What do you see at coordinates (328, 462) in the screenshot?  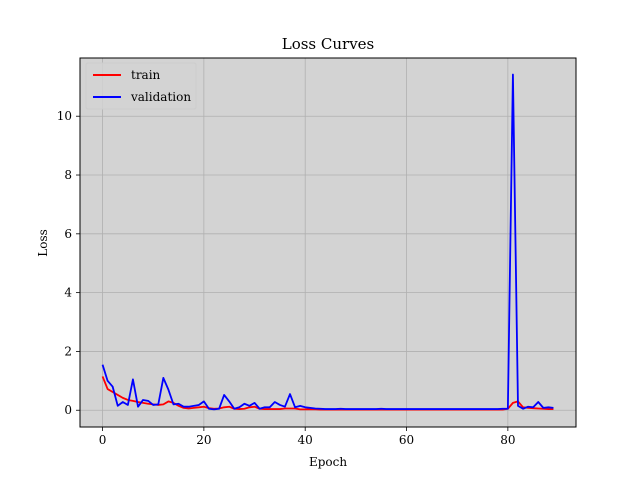 I see `x-axis-label: Epoch` at bounding box center [328, 462].